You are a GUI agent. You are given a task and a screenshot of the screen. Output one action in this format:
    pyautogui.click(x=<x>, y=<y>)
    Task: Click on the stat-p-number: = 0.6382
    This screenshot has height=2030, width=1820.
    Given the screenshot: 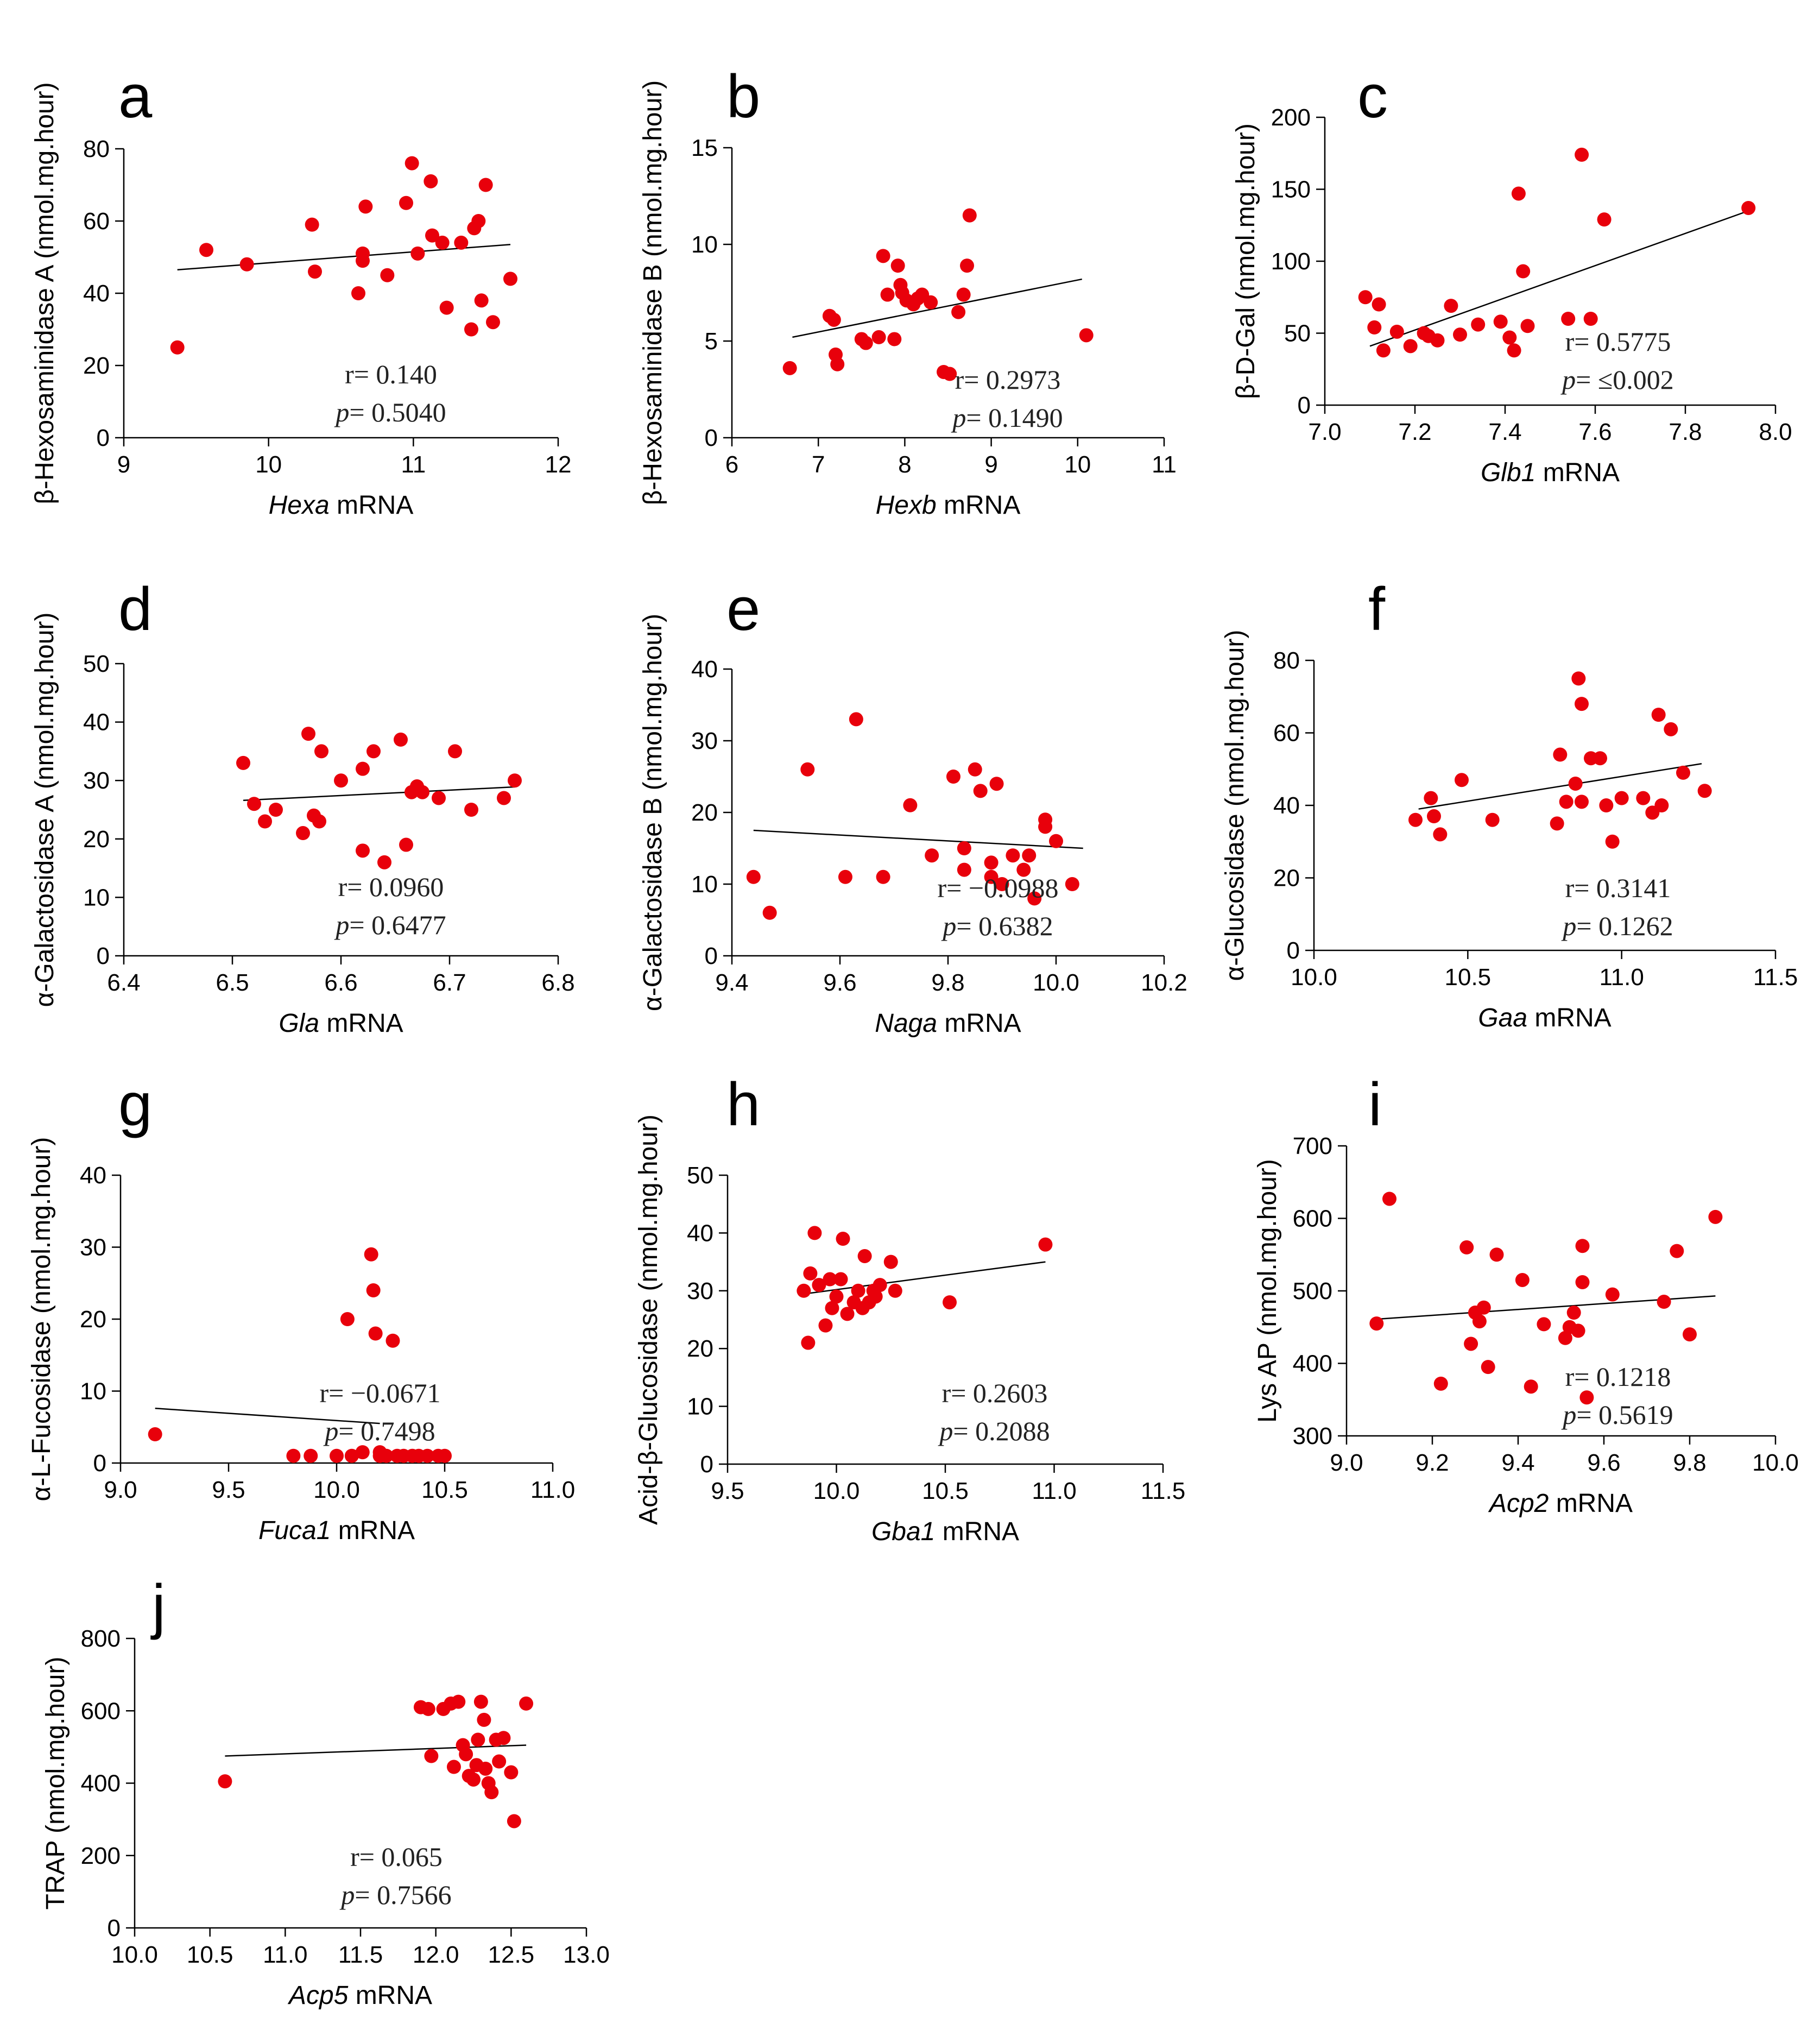 What is the action you would take?
    pyautogui.click(x=1004, y=926)
    